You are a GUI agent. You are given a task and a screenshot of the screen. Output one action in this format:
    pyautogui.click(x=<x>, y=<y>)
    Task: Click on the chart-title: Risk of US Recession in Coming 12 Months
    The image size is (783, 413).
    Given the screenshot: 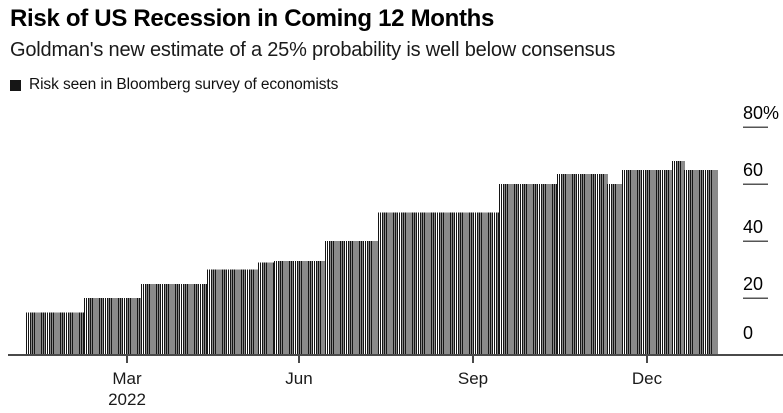 What is the action you would take?
    pyautogui.click(x=252, y=18)
    